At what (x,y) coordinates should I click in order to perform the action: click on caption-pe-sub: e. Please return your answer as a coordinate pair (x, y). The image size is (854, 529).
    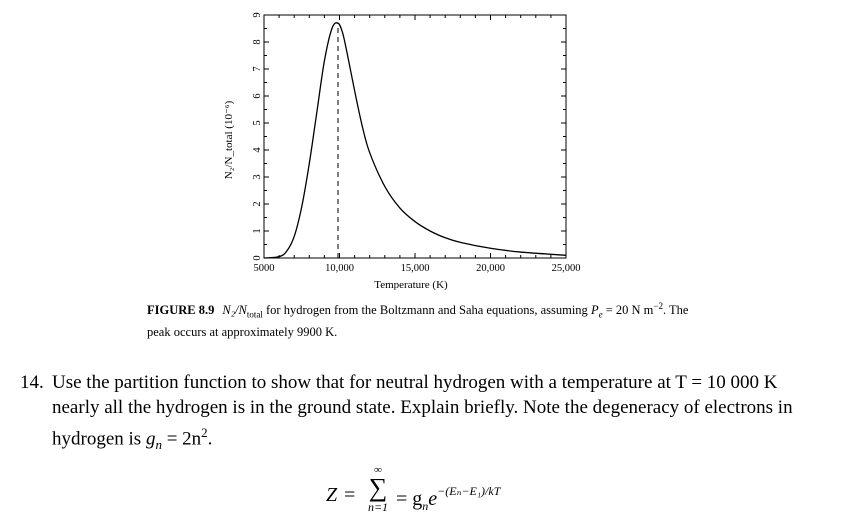
    Looking at the image, I should click on (600, 314).